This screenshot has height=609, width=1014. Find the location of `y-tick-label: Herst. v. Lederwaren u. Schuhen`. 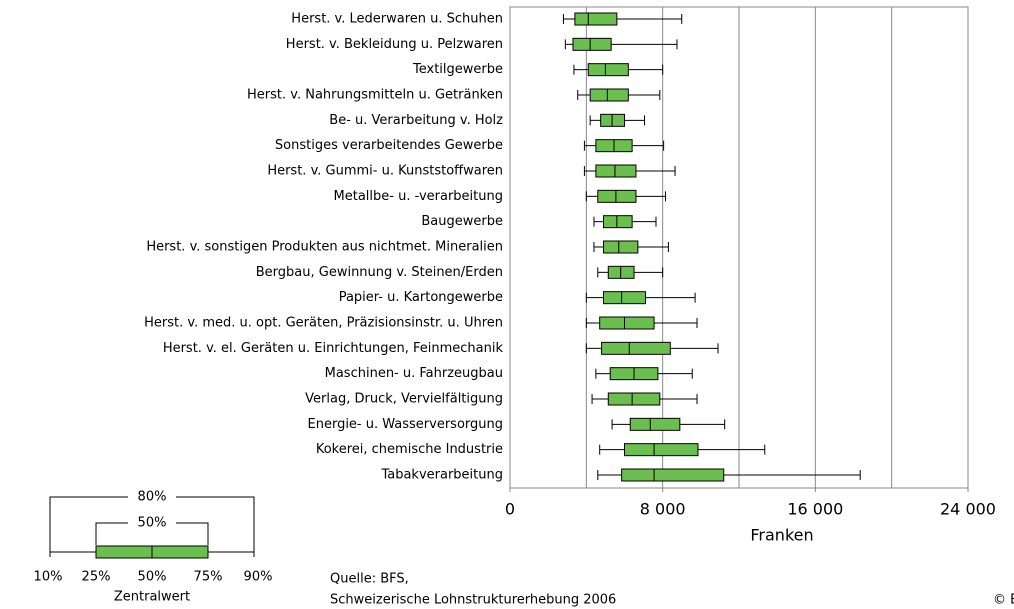

y-tick-label: Herst. v. Lederwaren u. Schuhen is located at coordinates (397, 19).